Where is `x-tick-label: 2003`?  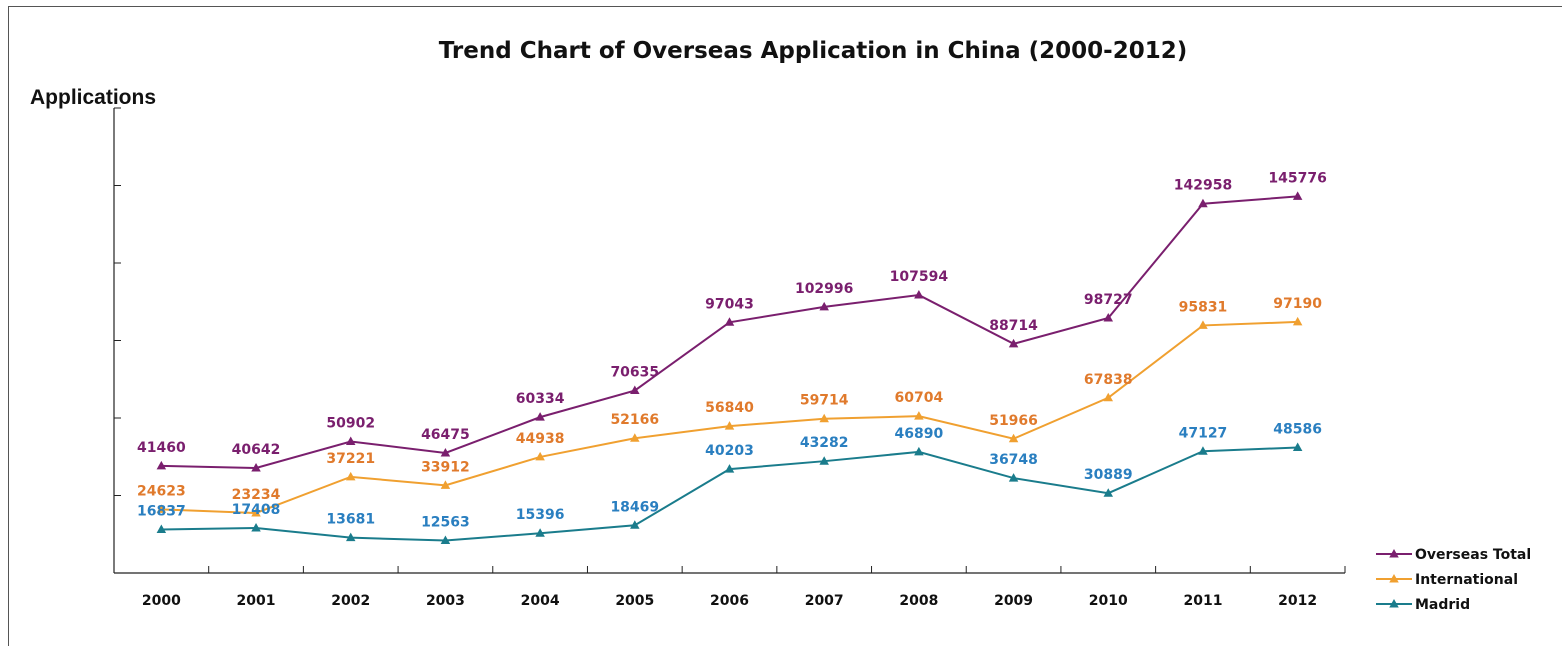 x-tick-label: 2003 is located at coordinates (445, 601).